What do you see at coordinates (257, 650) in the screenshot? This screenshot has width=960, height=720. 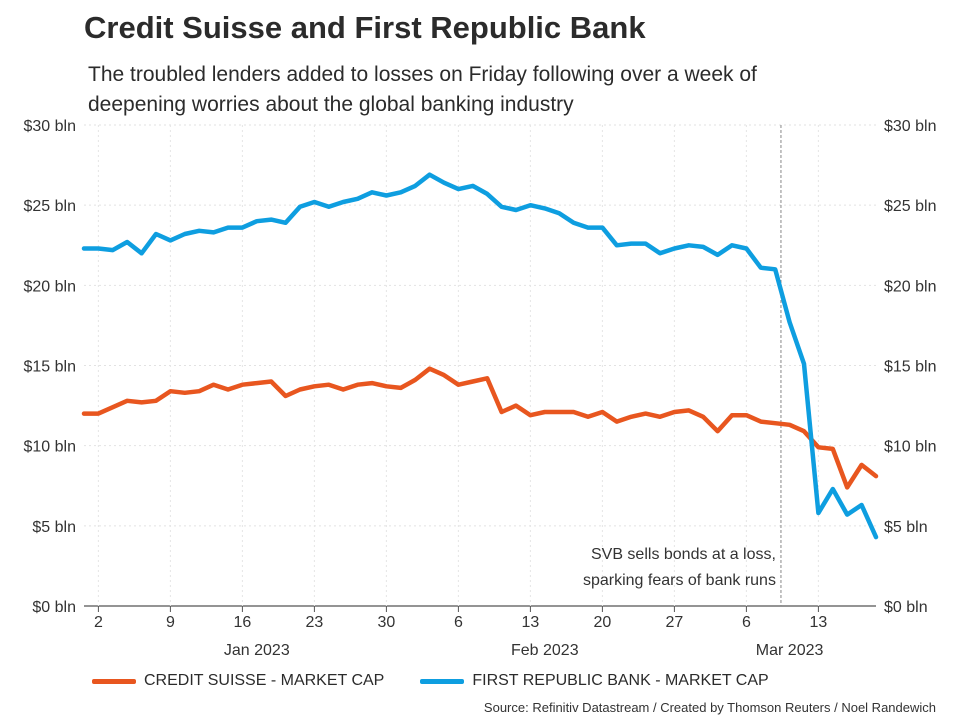 I see `x-month-label: Jan 2023` at bounding box center [257, 650].